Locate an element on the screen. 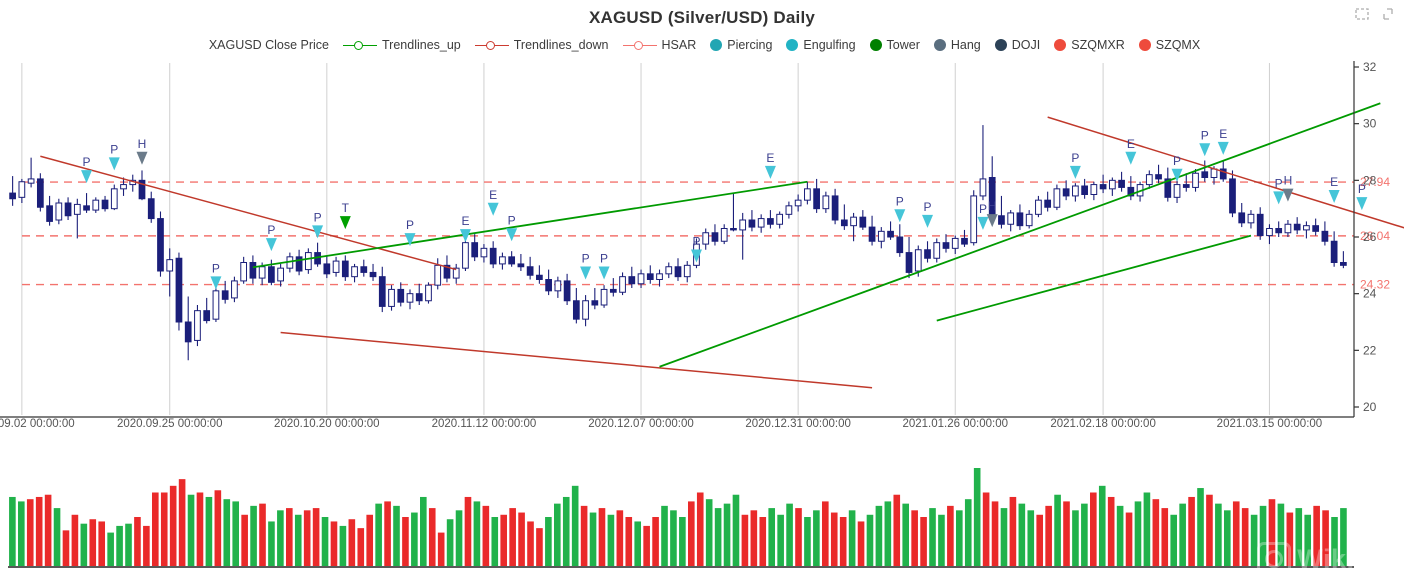 The height and width of the screenshot is (584, 1404). legend-item-trendlines-down: Trendlines_down is located at coordinates (541, 45).